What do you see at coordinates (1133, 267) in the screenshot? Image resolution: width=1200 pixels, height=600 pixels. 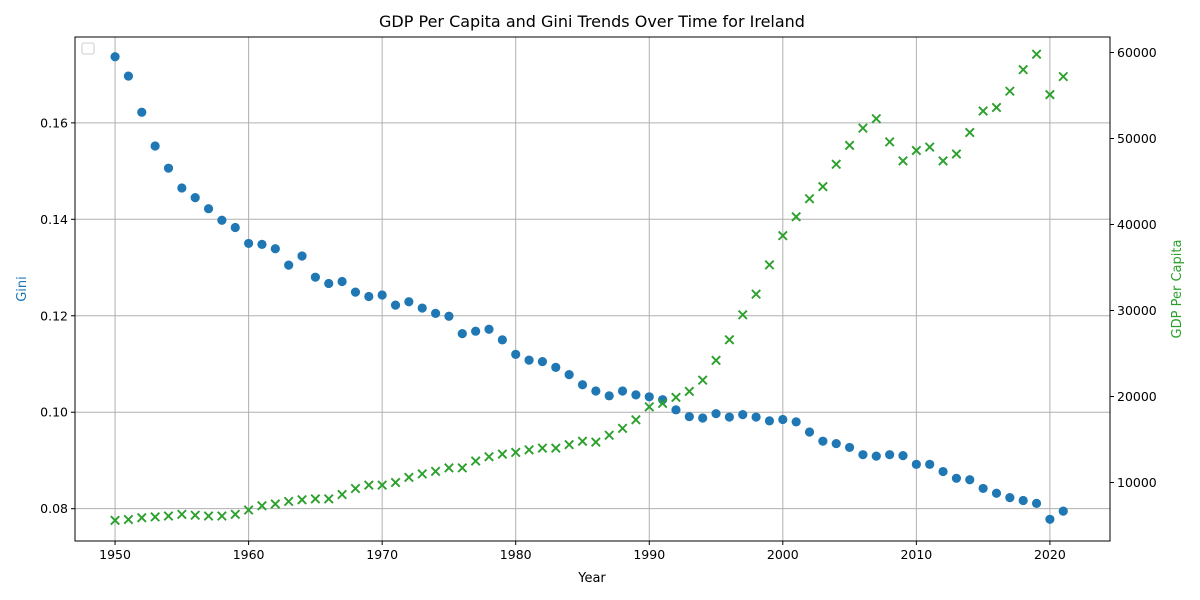 I see `right-y-axis: 10000 20000 30000 40000 50000 60000` at bounding box center [1133, 267].